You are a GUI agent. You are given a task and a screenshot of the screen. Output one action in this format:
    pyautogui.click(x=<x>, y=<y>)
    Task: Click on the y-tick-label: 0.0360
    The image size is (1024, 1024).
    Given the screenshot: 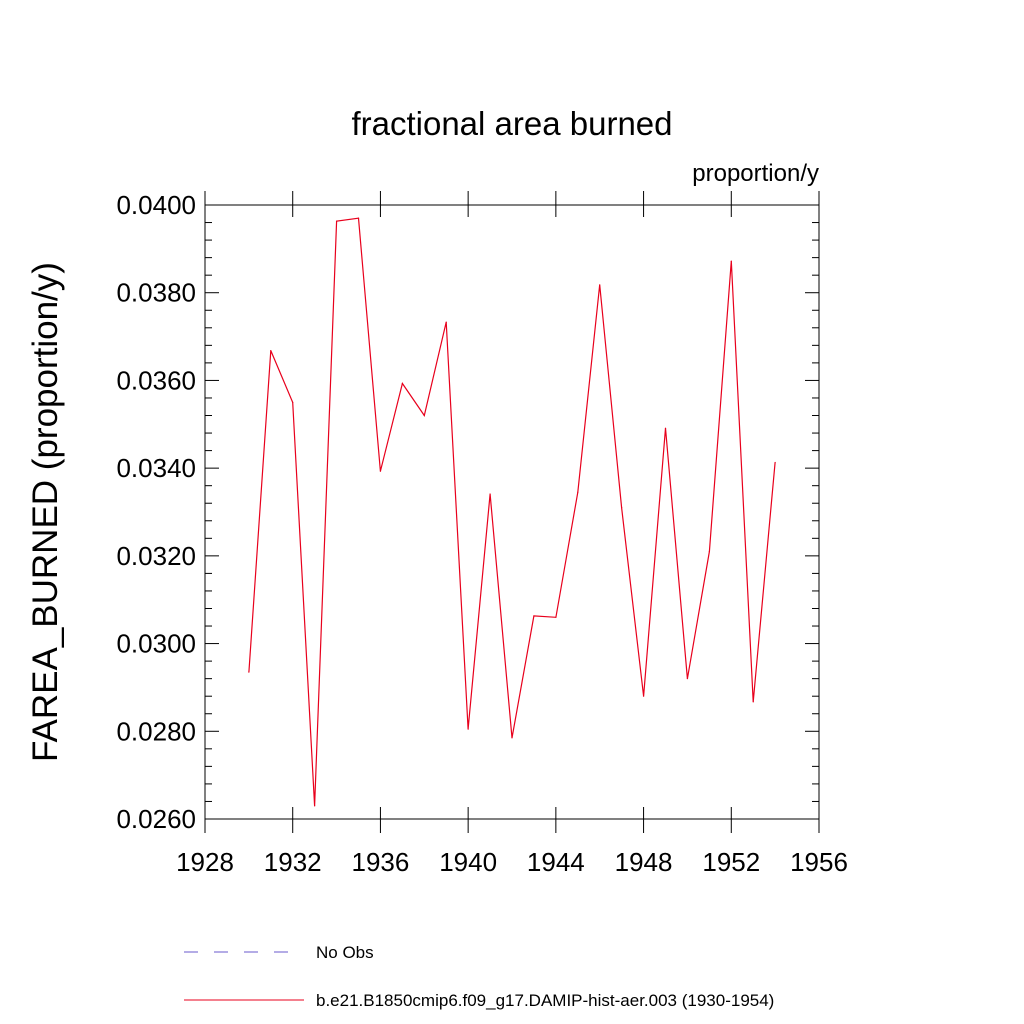 What is the action you would take?
    pyautogui.click(x=156, y=380)
    